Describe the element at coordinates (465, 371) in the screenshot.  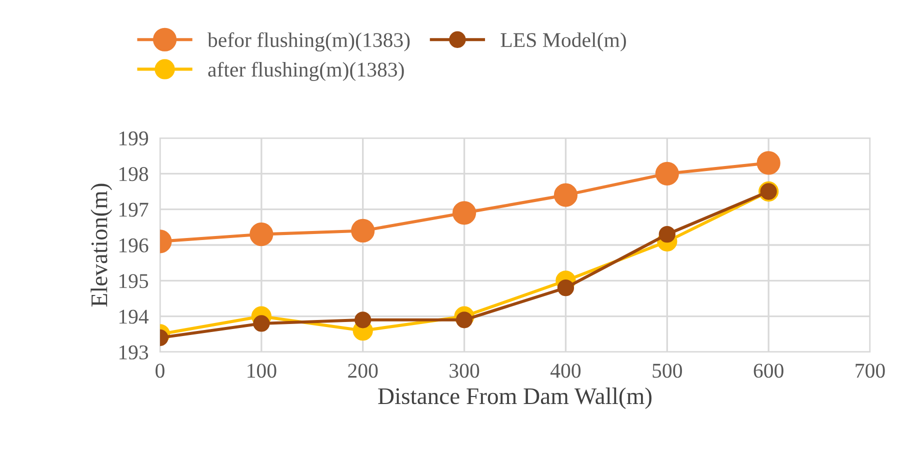
I see `x-tick-label: 300` at that location.